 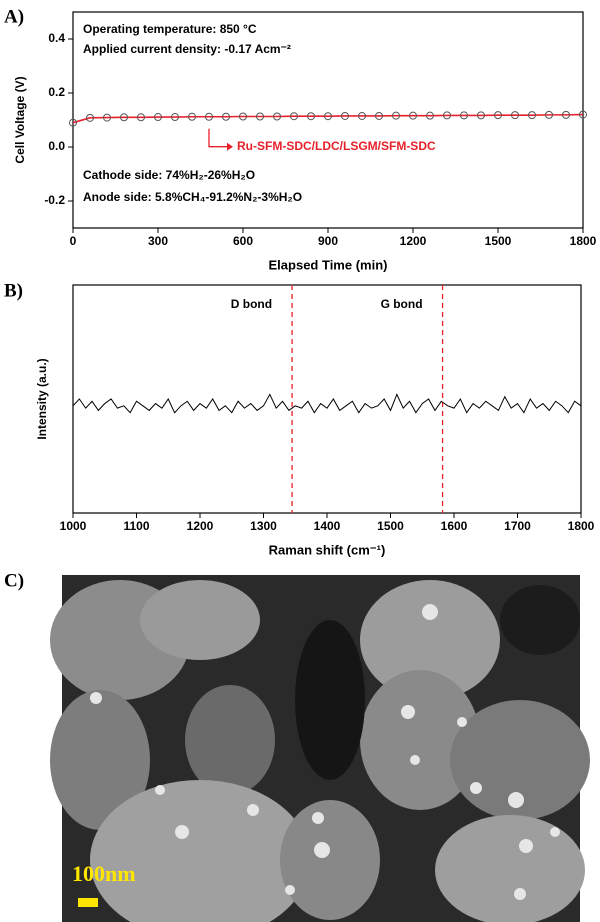 I want to click on reference-label: G bond, so click(x=402, y=304).